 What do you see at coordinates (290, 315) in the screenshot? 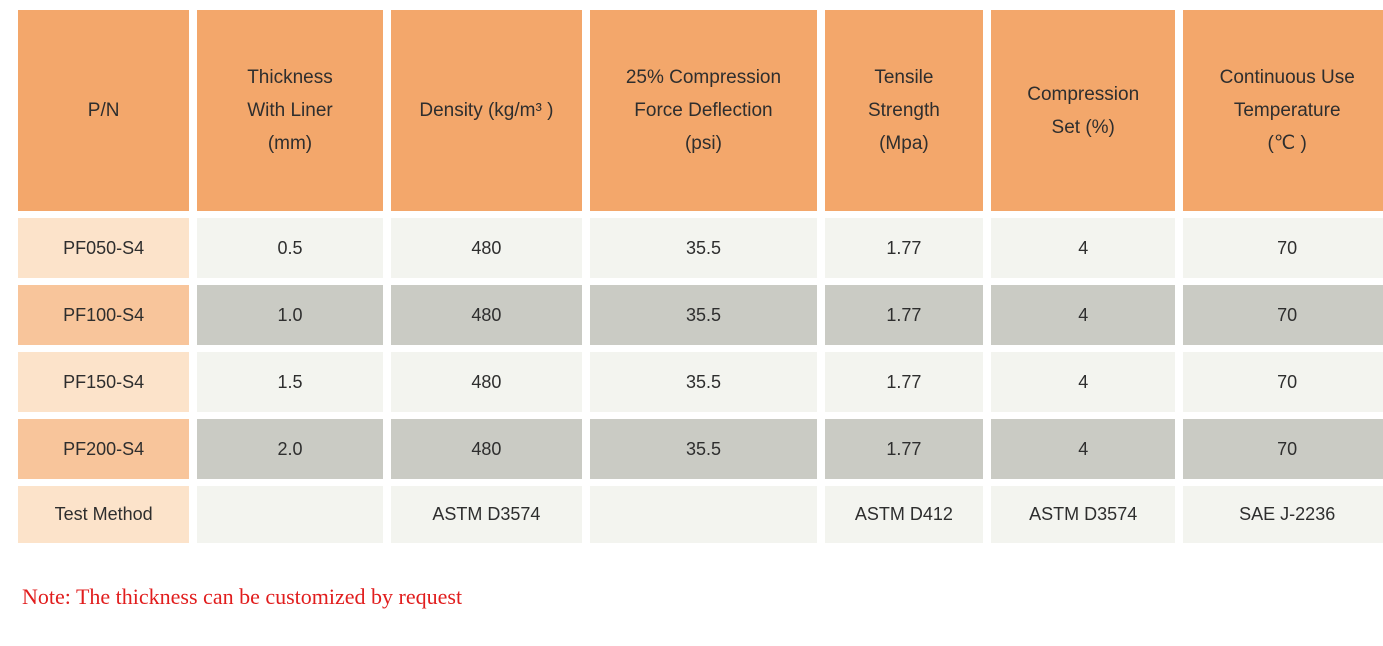
I see `thickness-cell: 1.0` at bounding box center [290, 315].